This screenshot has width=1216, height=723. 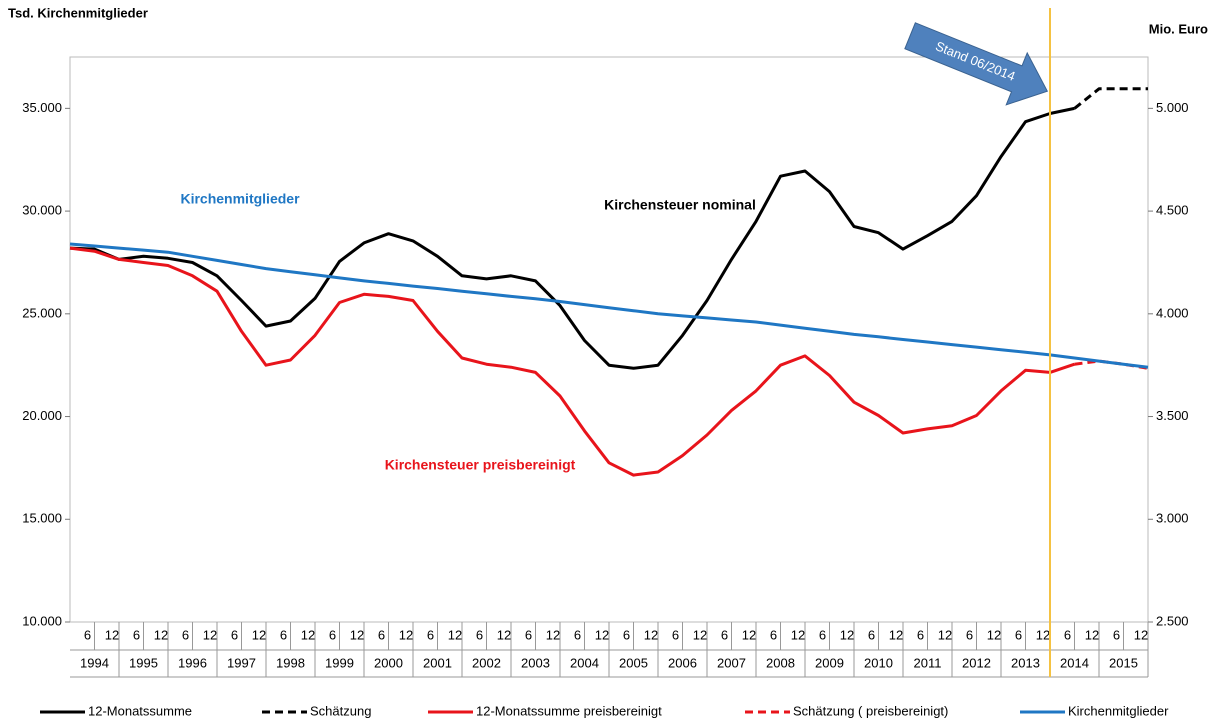 What do you see at coordinates (1074, 662) in the screenshot?
I see `x-year-label: 2014` at bounding box center [1074, 662].